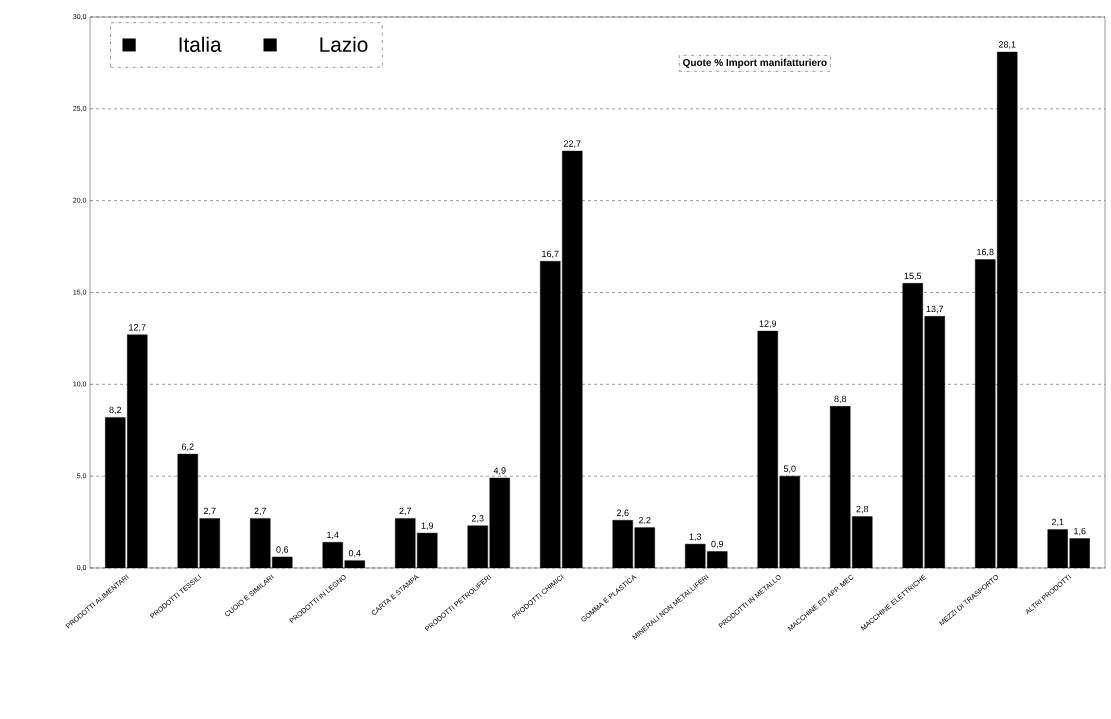 The width and height of the screenshot is (1111, 719). I want to click on data-label: 1,6, so click(1080, 531).